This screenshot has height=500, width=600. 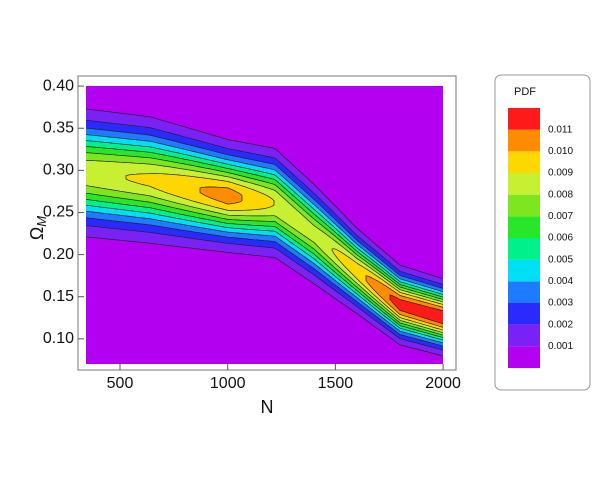 What do you see at coordinates (560, 259) in the screenshot?
I see `legend-label: 0.005` at bounding box center [560, 259].